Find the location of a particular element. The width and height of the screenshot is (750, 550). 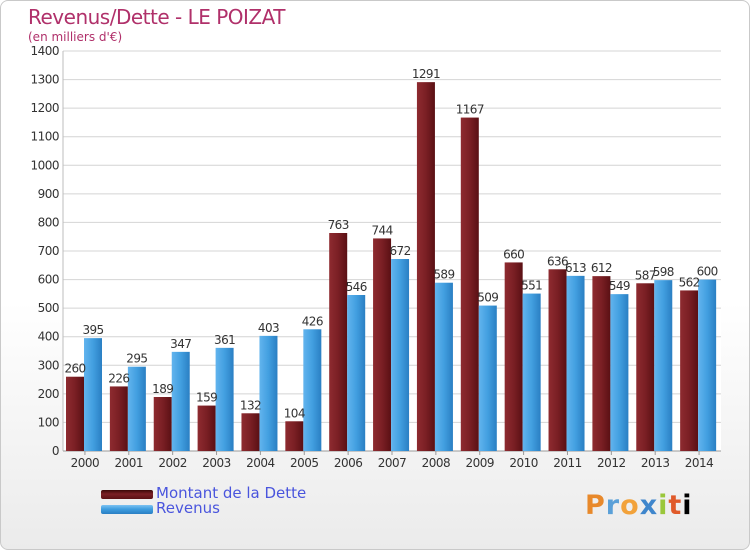

legend-label-revenus: Revenus is located at coordinates (188, 508).